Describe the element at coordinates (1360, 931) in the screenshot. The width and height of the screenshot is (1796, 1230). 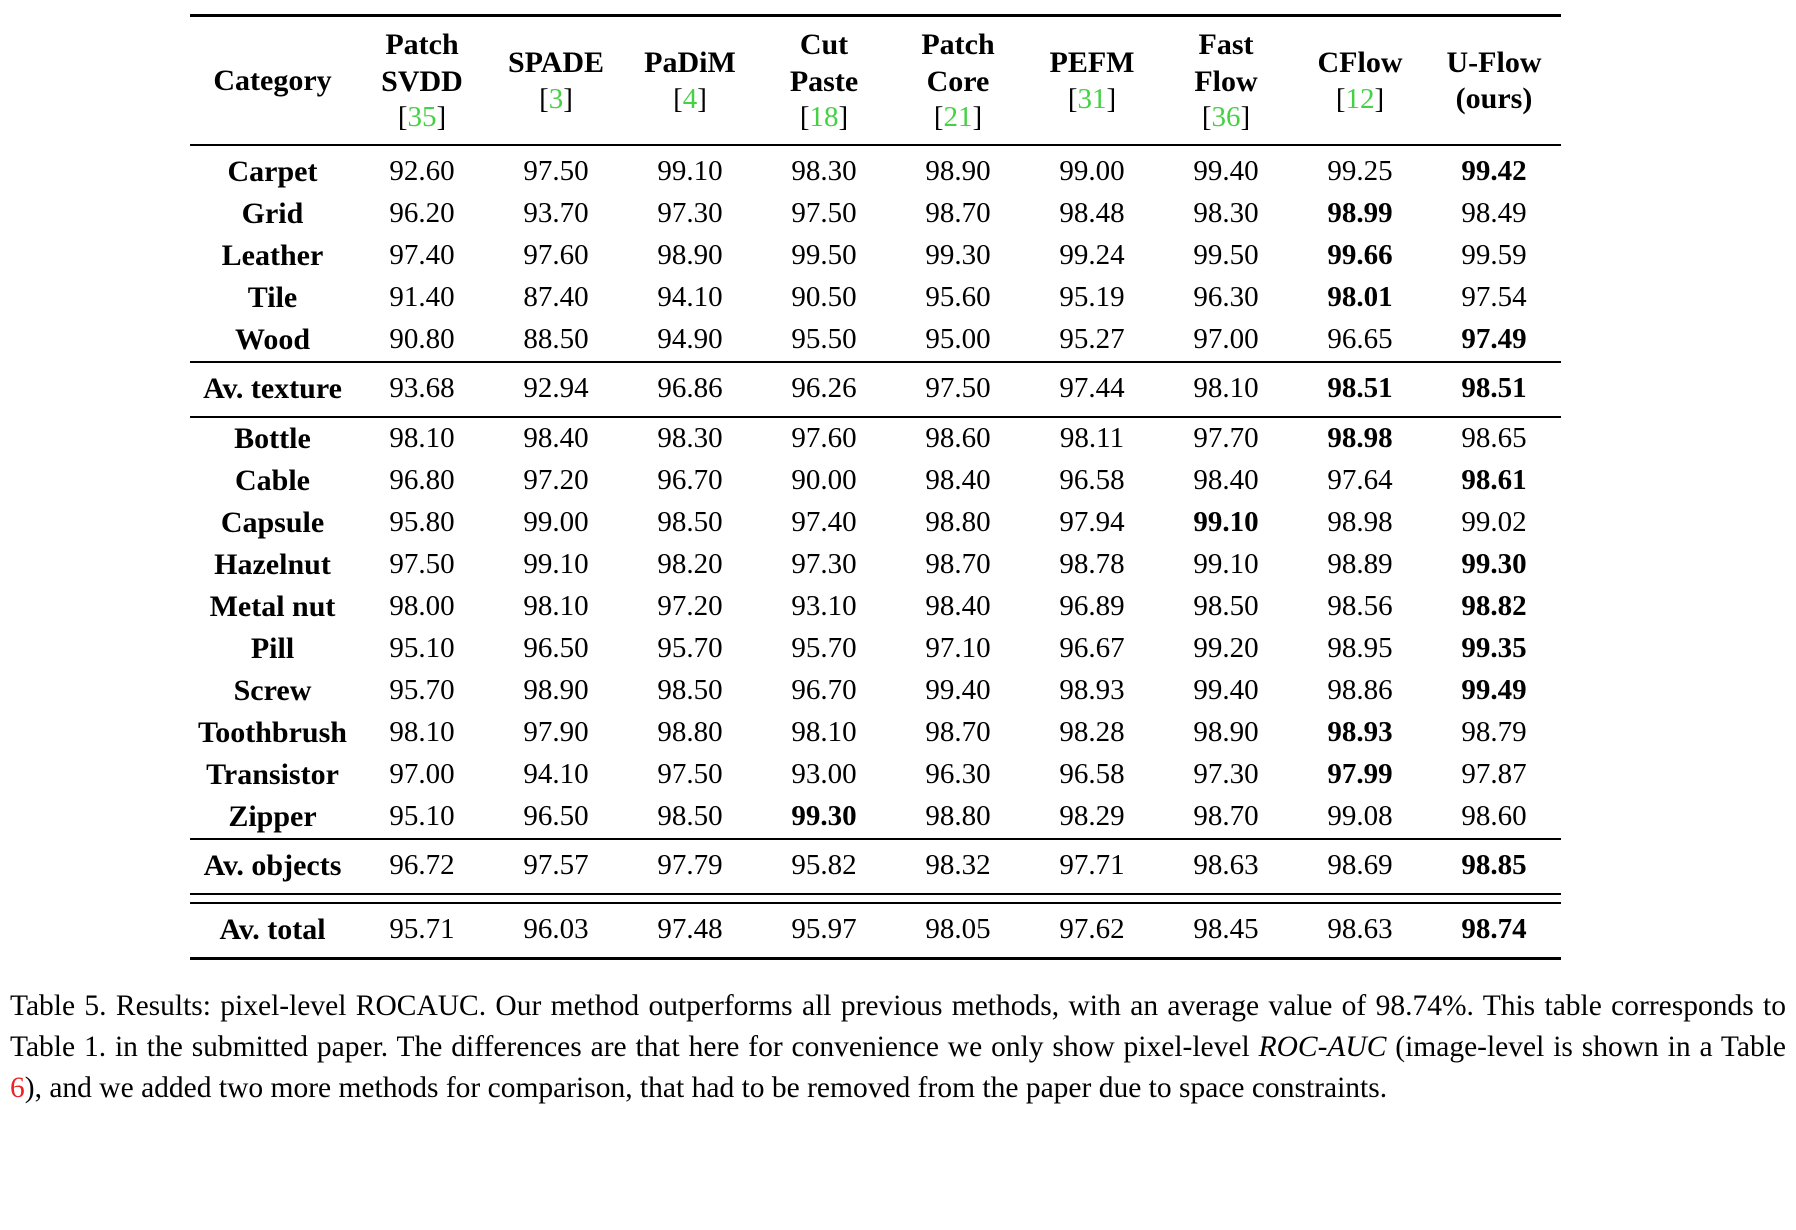
I see `value-cell-av-total-cflow: 98.63` at that location.